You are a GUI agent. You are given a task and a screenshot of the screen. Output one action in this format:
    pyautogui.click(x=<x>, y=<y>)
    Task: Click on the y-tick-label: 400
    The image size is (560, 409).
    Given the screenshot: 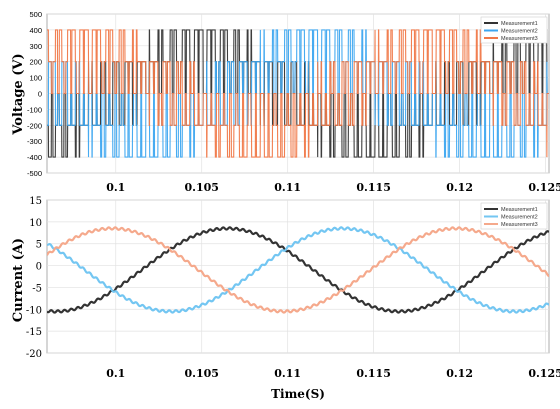 What is the action you would take?
    pyautogui.click(x=35, y=30)
    